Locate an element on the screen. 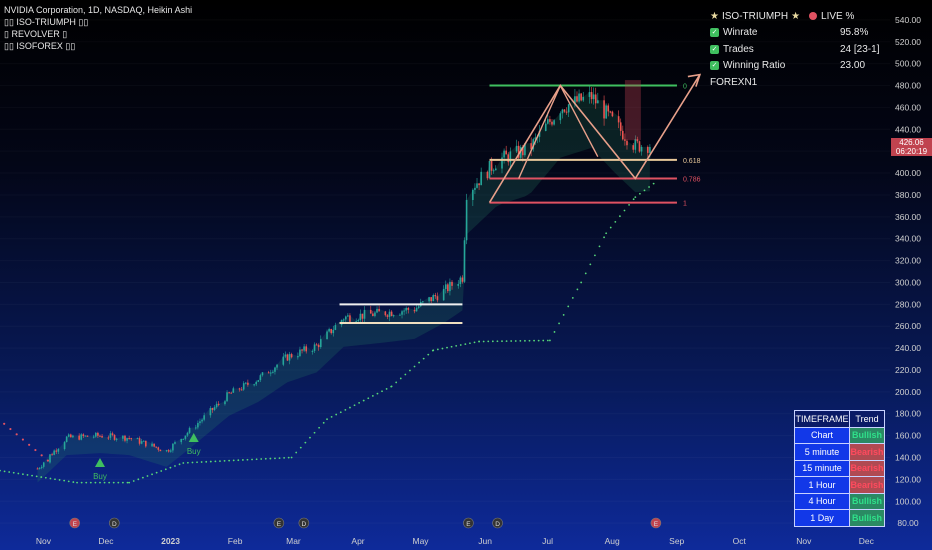 The height and width of the screenshot is (550, 932). stats-footer: FOREXN1 is located at coordinates (734, 82).